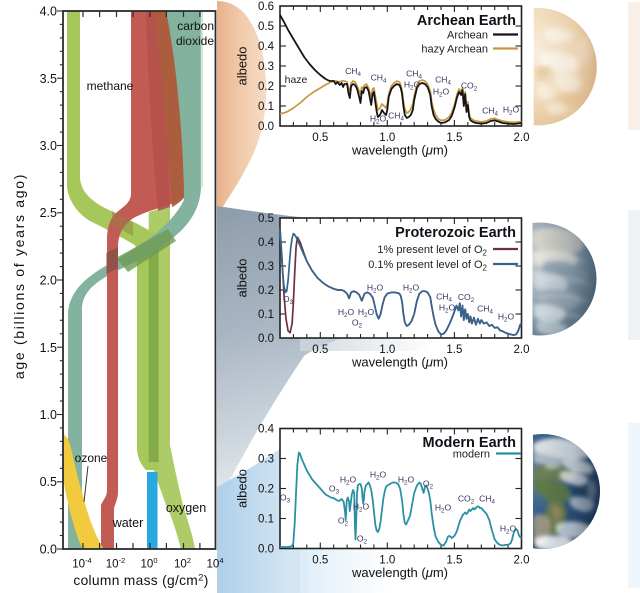  What do you see at coordinates (19, 276) in the screenshot?
I see `svg-text: age (billions of years ago)` at bounding box center [19, 276].